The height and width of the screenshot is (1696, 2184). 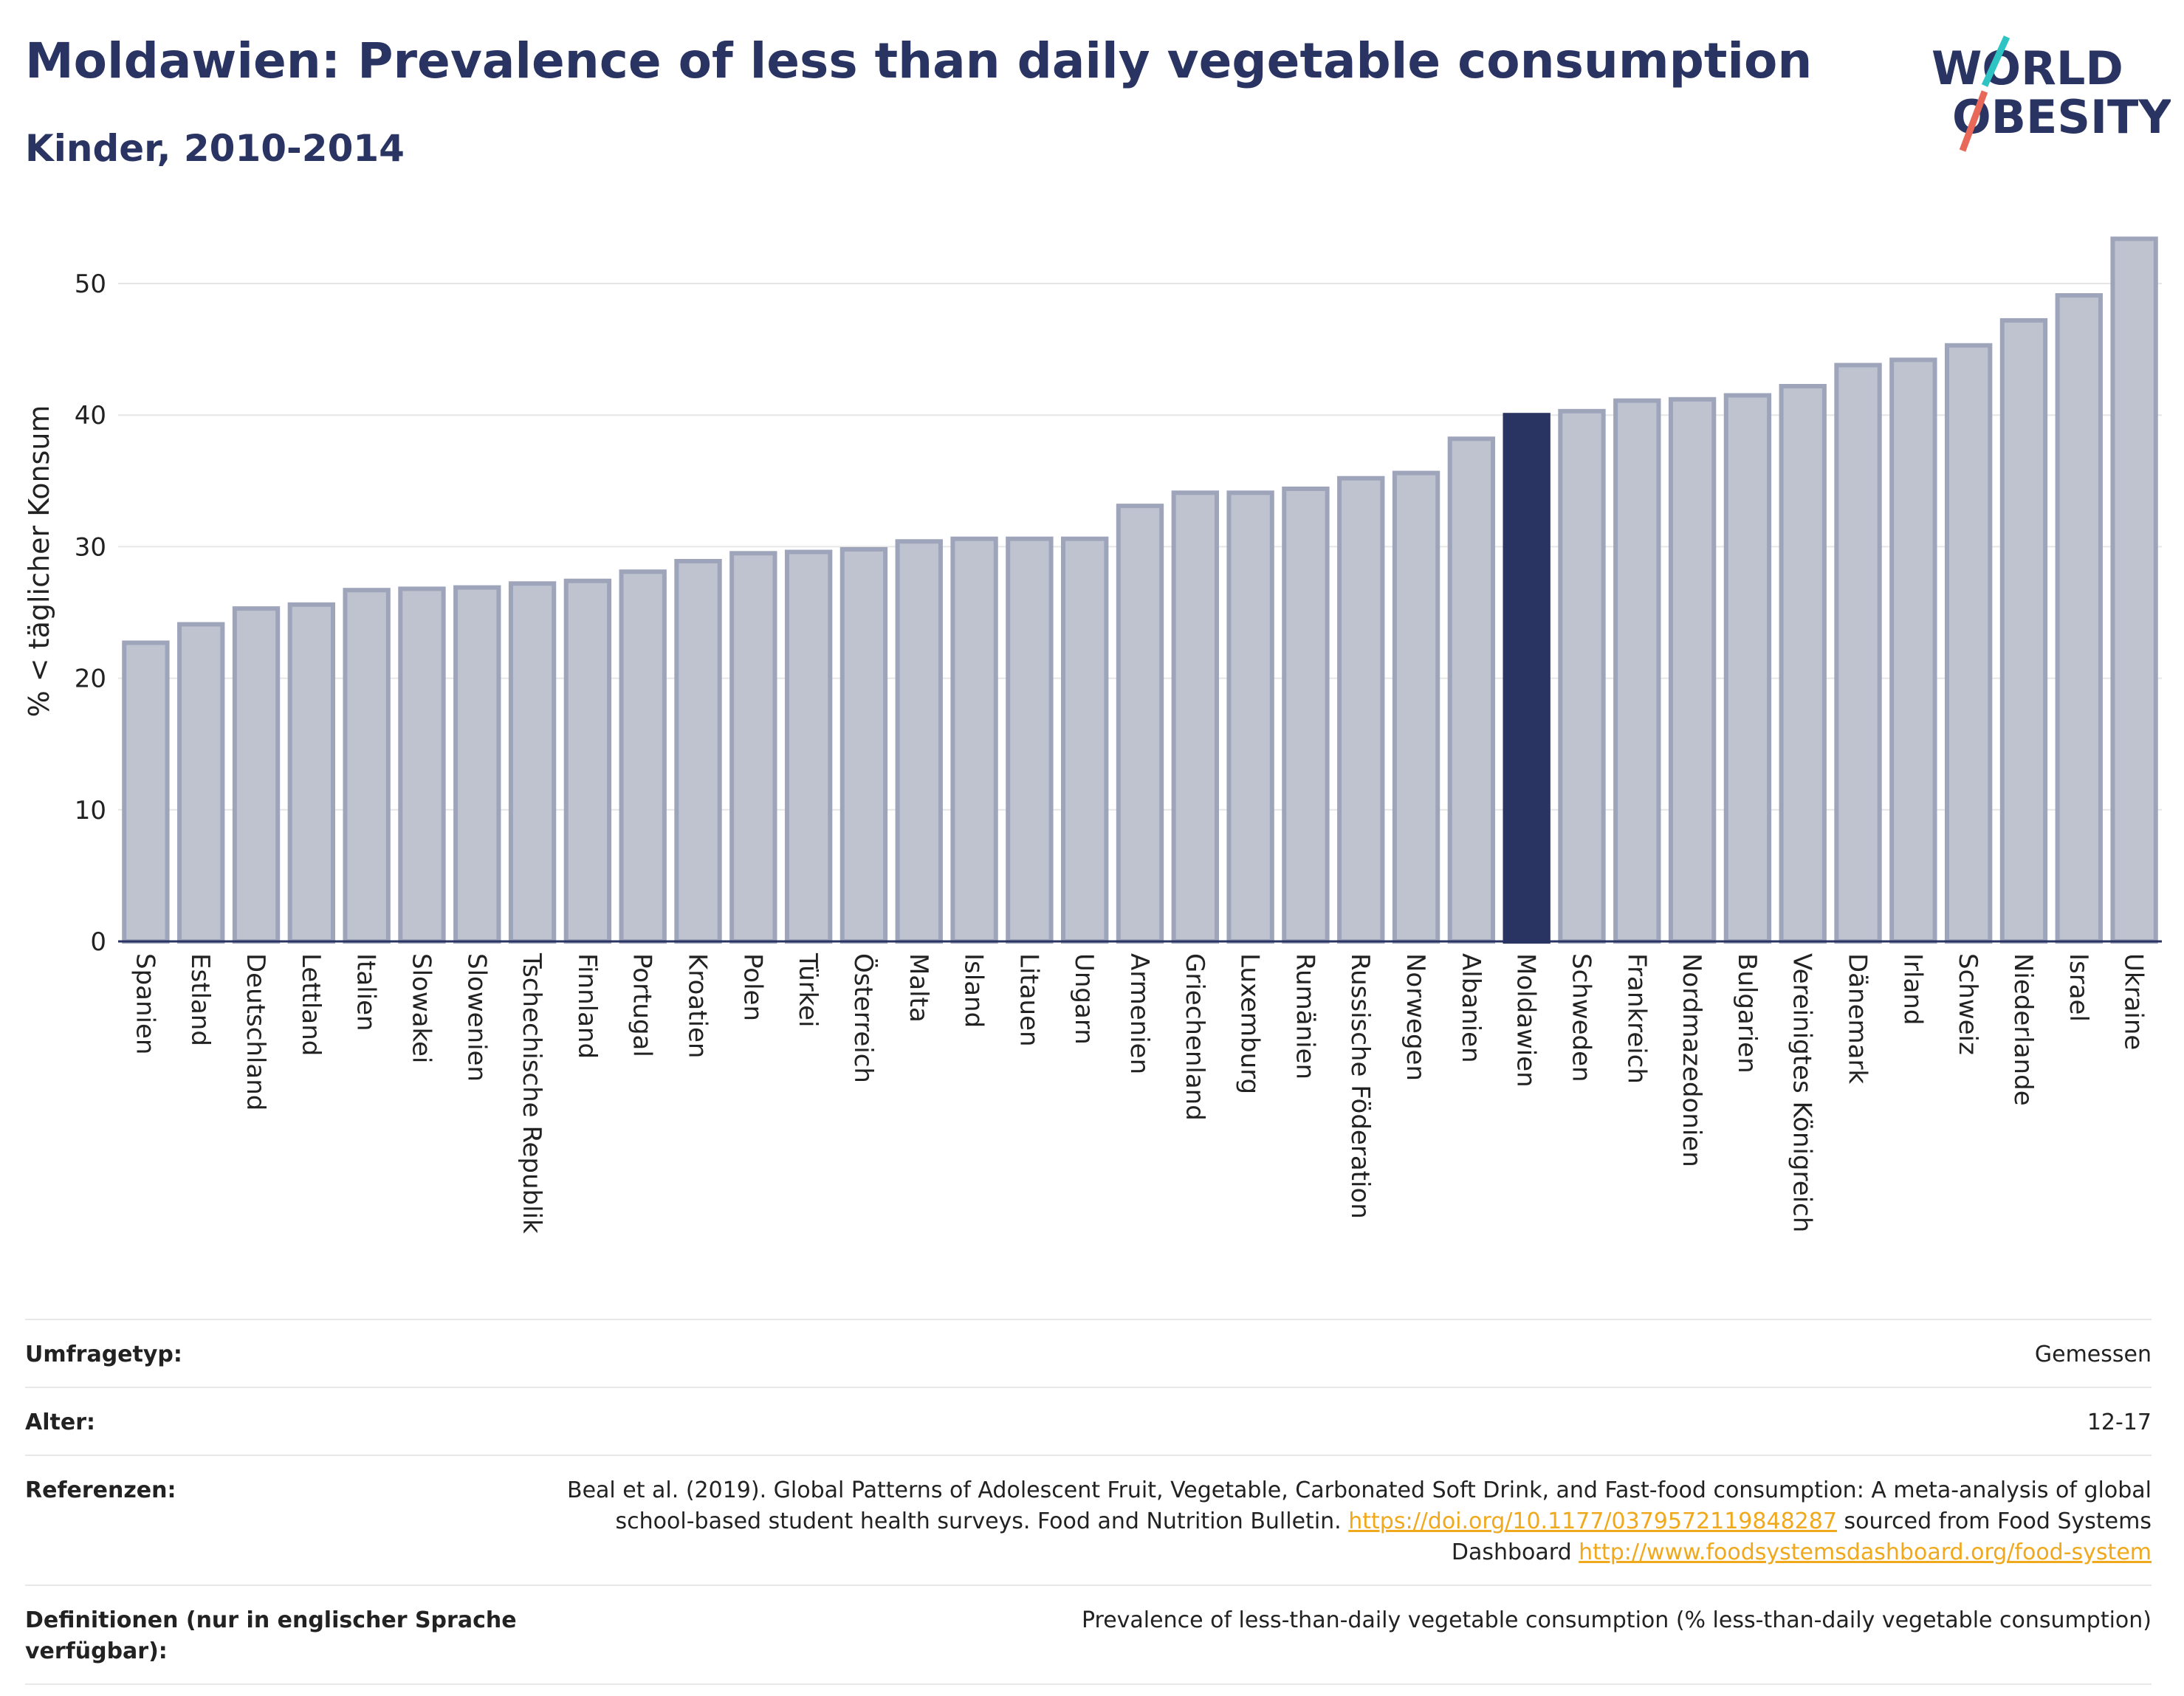 What do you see at coordinates (808, 989) in the screenshot?
I see `x-category-label: Türkei` at bounding box center [808, 989].